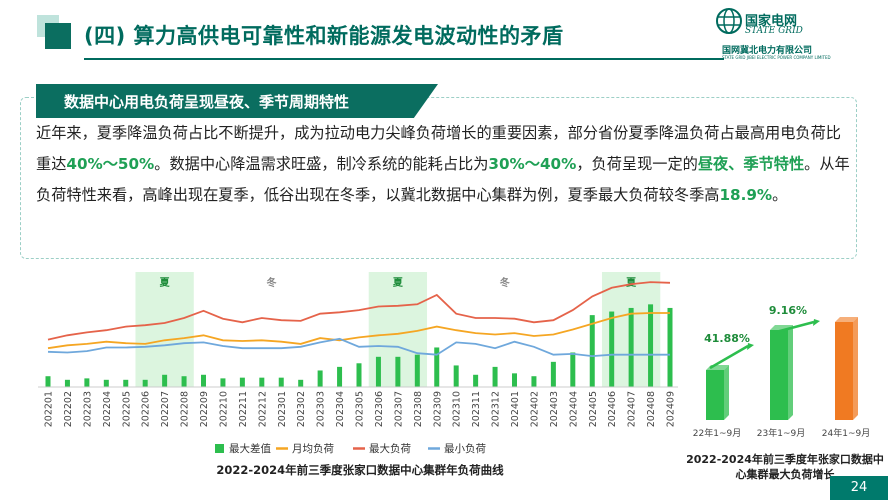 The width and height of the screenshot is (889, 500). What do you see at coordinates (398, 283) in the screenshot?
I see `season-label: 夏` at bounding box center [398, 283].